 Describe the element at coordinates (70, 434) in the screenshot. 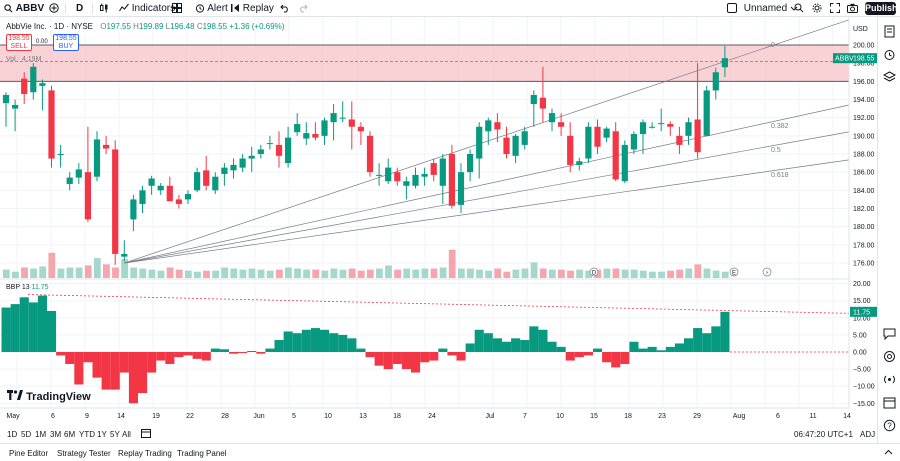

I see `range-6m: 6M` at that location.